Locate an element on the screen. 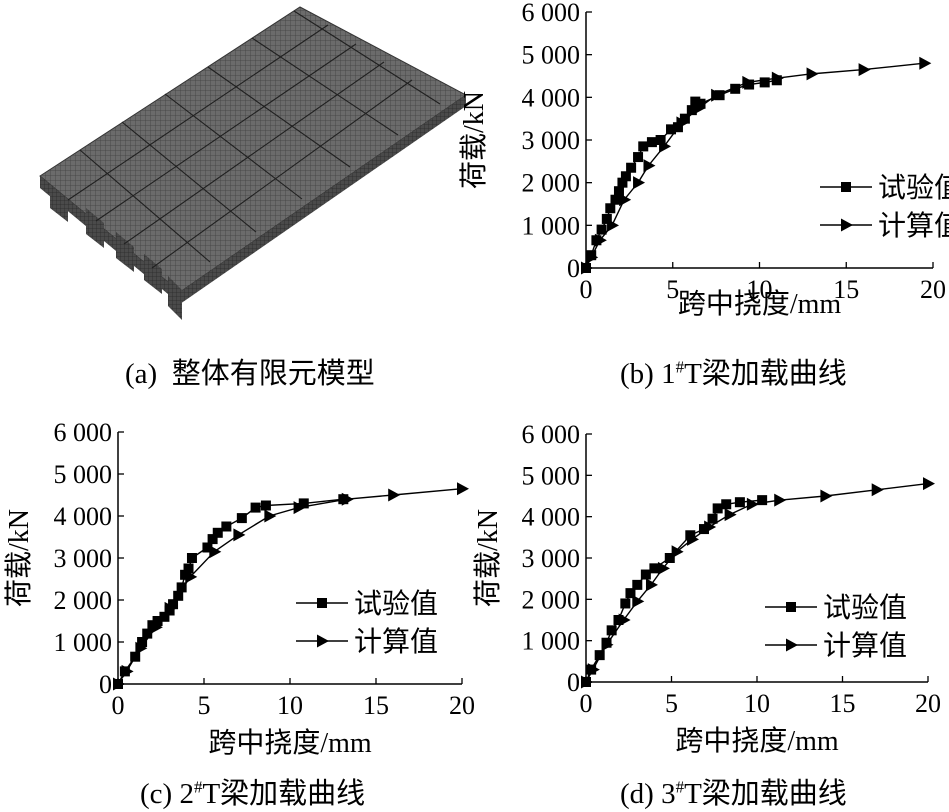 The height and width of the screenshot is (812, 949). y-tick-label: 3 000 is located at coordinates (551, 140).